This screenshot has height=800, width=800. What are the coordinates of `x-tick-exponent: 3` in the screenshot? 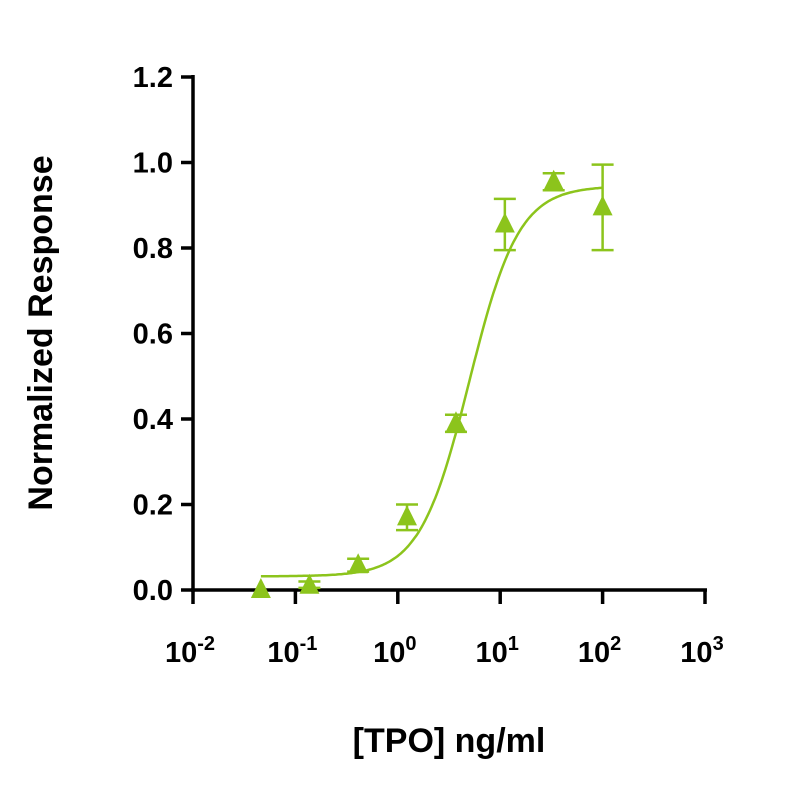 It's located at (718, 644).